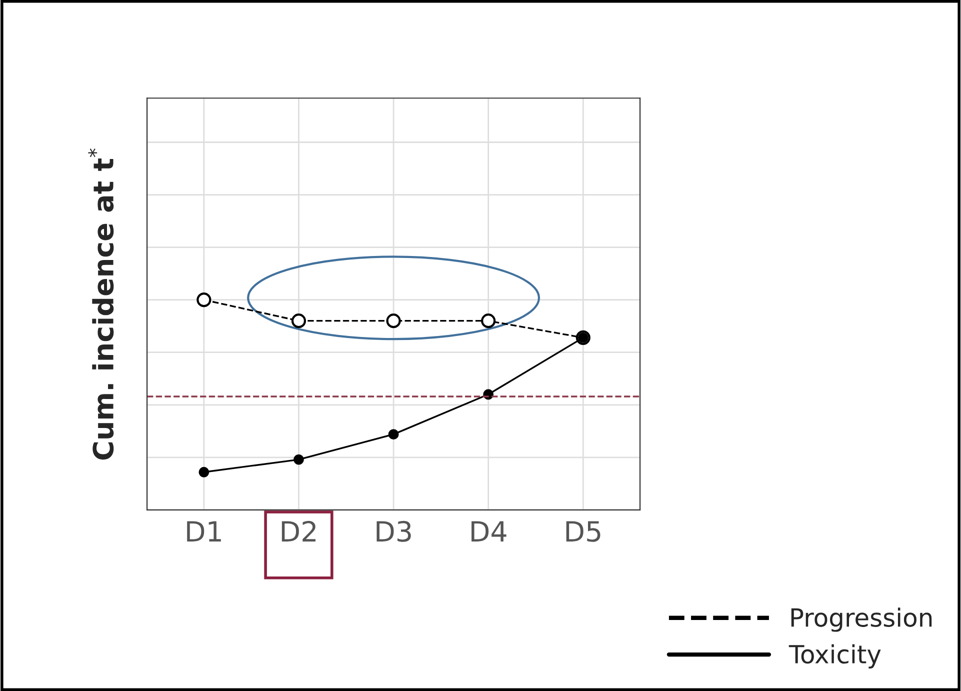 The image size is (961, 691). I want to click on legend-label: Progression, so click(861, 620).